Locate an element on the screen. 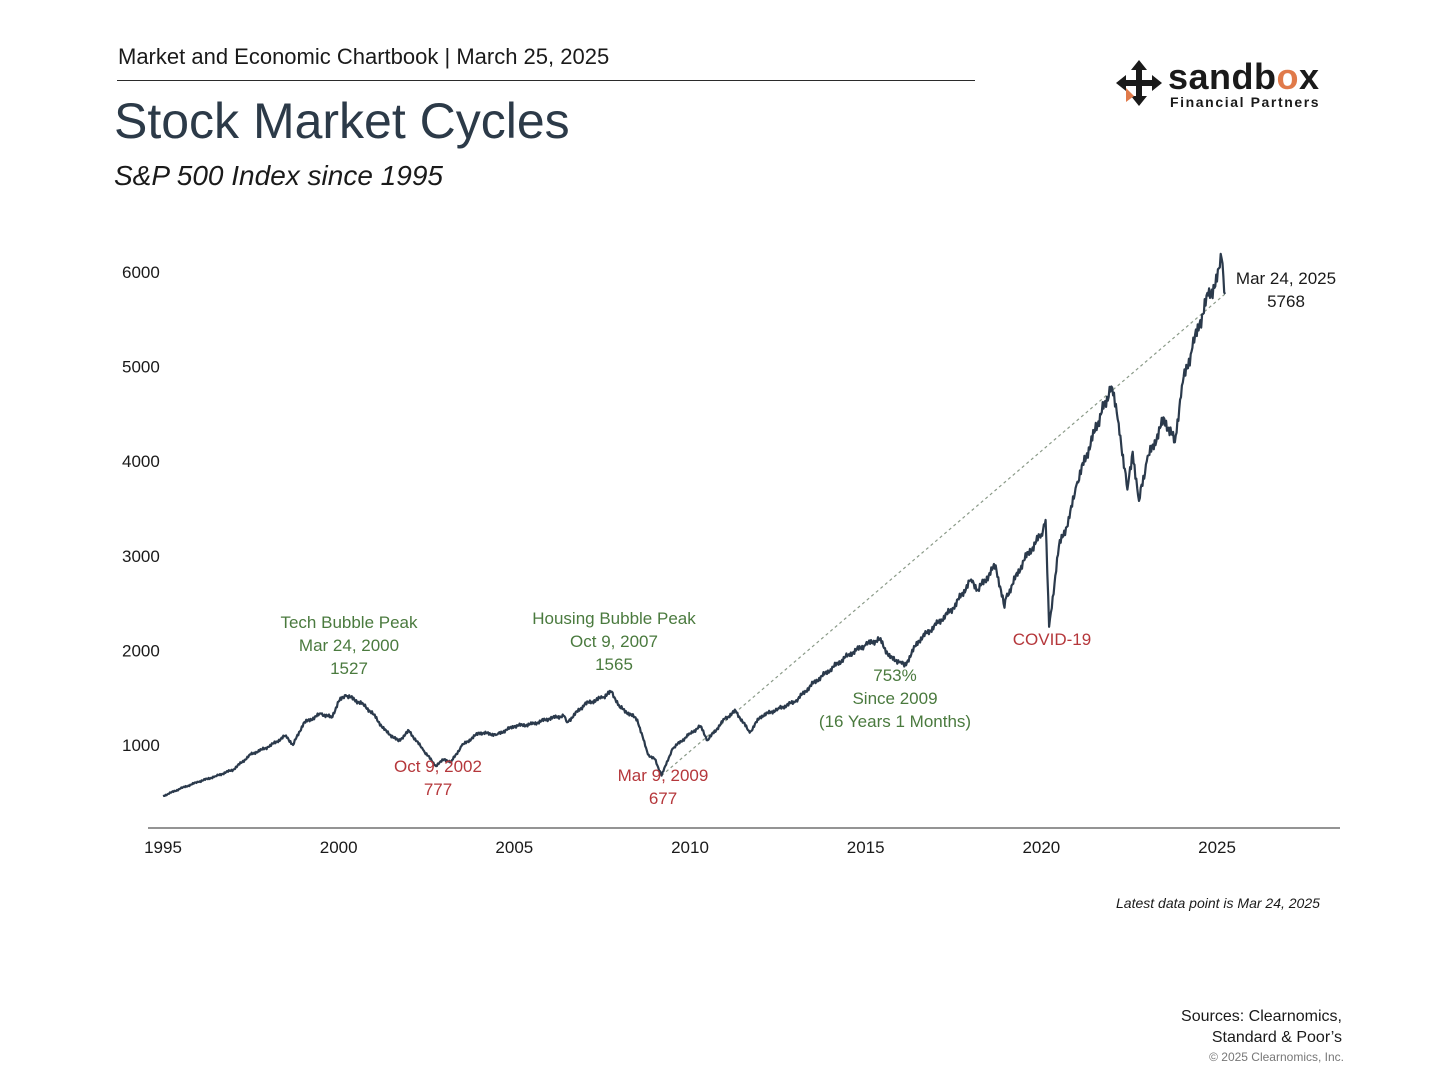 This screenshot has width=1456, height=1092. annotation-peak: 753% Since 2009 (16 Years 1 Months) is located at coordinates (895, 698).